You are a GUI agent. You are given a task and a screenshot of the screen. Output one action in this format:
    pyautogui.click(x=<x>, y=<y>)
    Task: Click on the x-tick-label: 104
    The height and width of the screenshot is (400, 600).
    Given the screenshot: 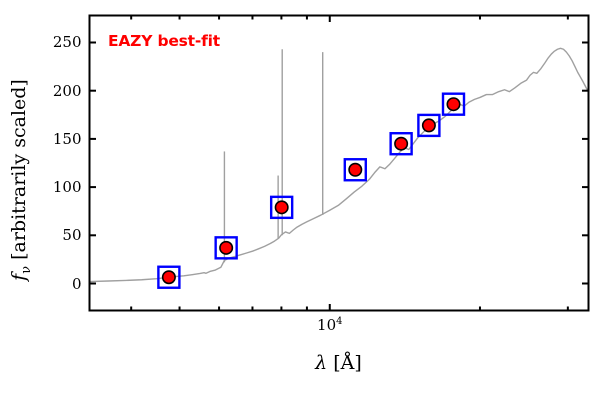 What is the action you would take?
    pyautogui.click(x=330, y=324)
    